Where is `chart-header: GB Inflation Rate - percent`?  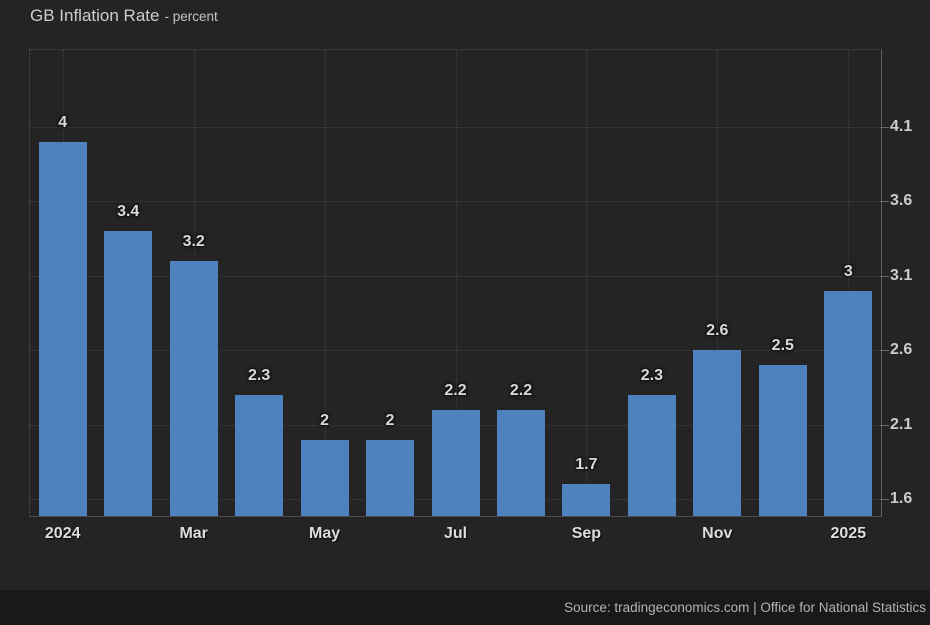 chart-header: GB Inflation Rate - percent is located at coordinates (124, 16).